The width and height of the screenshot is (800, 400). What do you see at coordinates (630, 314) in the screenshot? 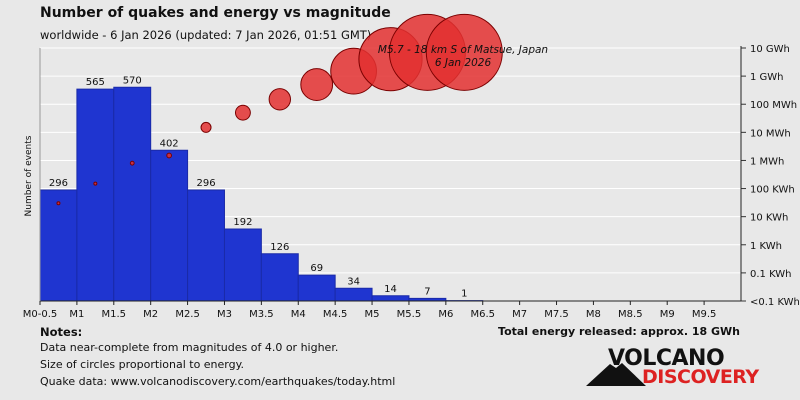
I see `x-tick-label: M8.5` at bounding box center [630, 314].